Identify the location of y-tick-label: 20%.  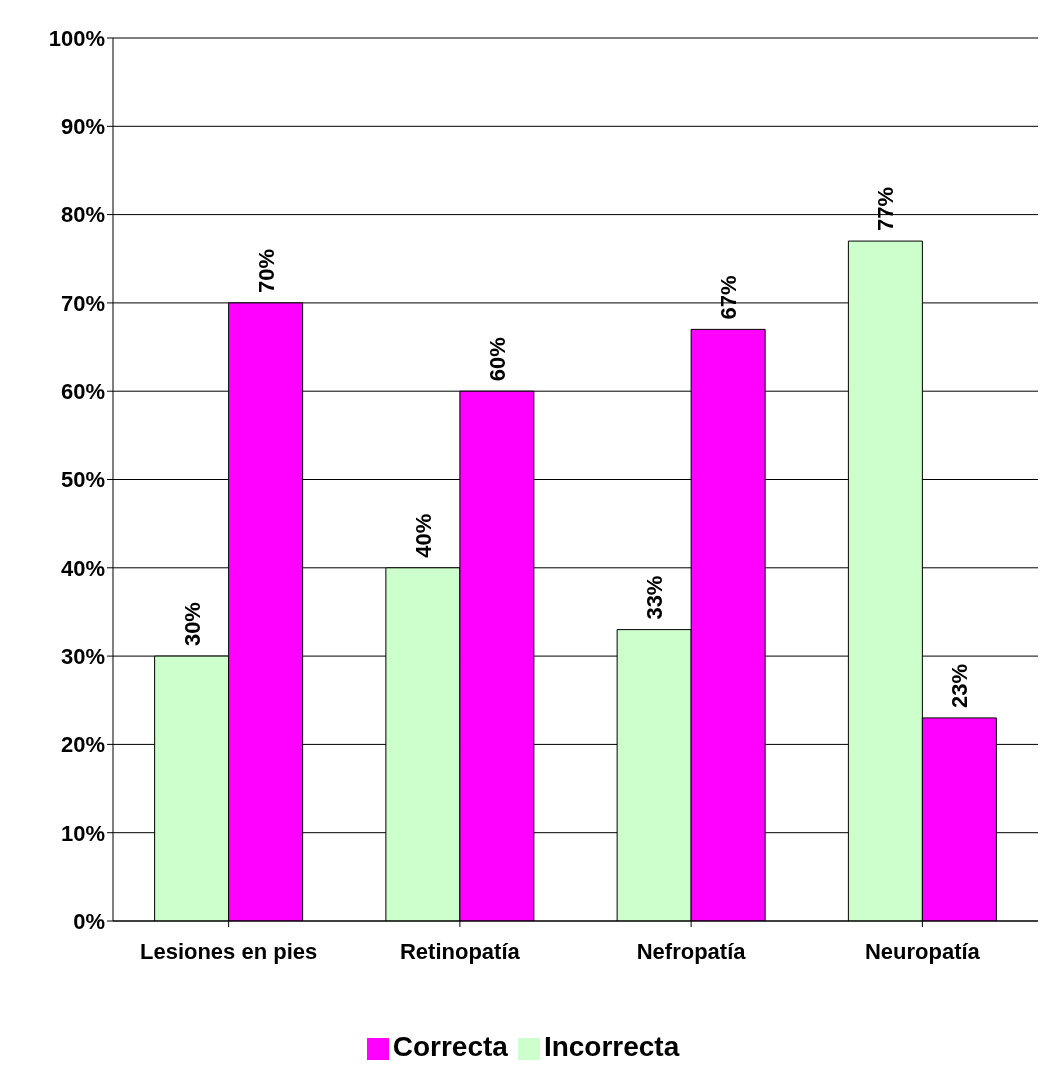
(82, 745).